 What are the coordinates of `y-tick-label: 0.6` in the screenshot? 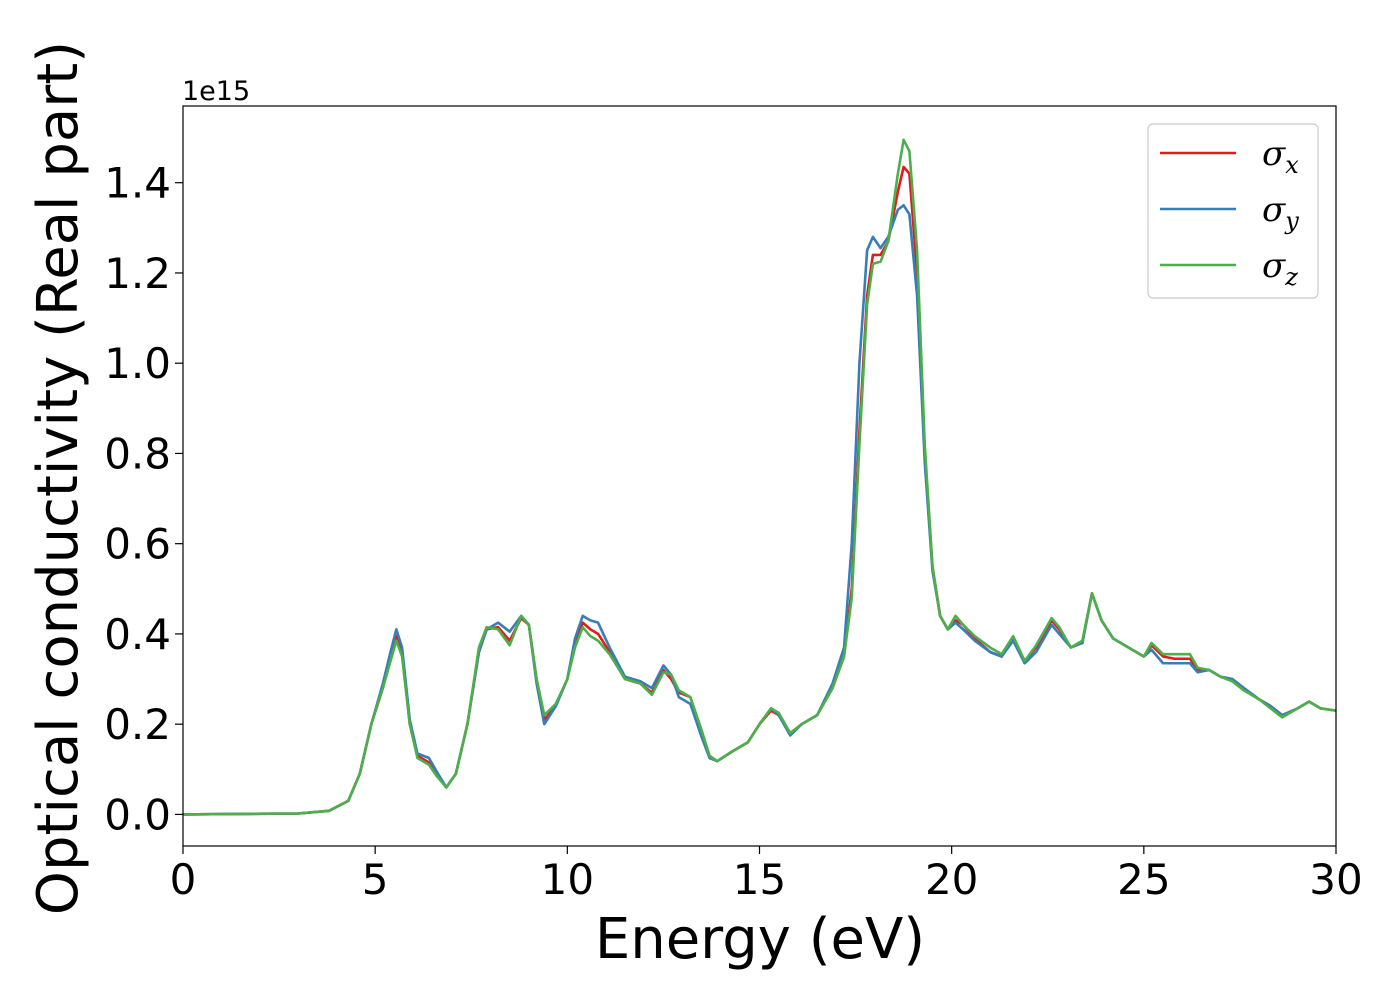 It's located at (137, 544).